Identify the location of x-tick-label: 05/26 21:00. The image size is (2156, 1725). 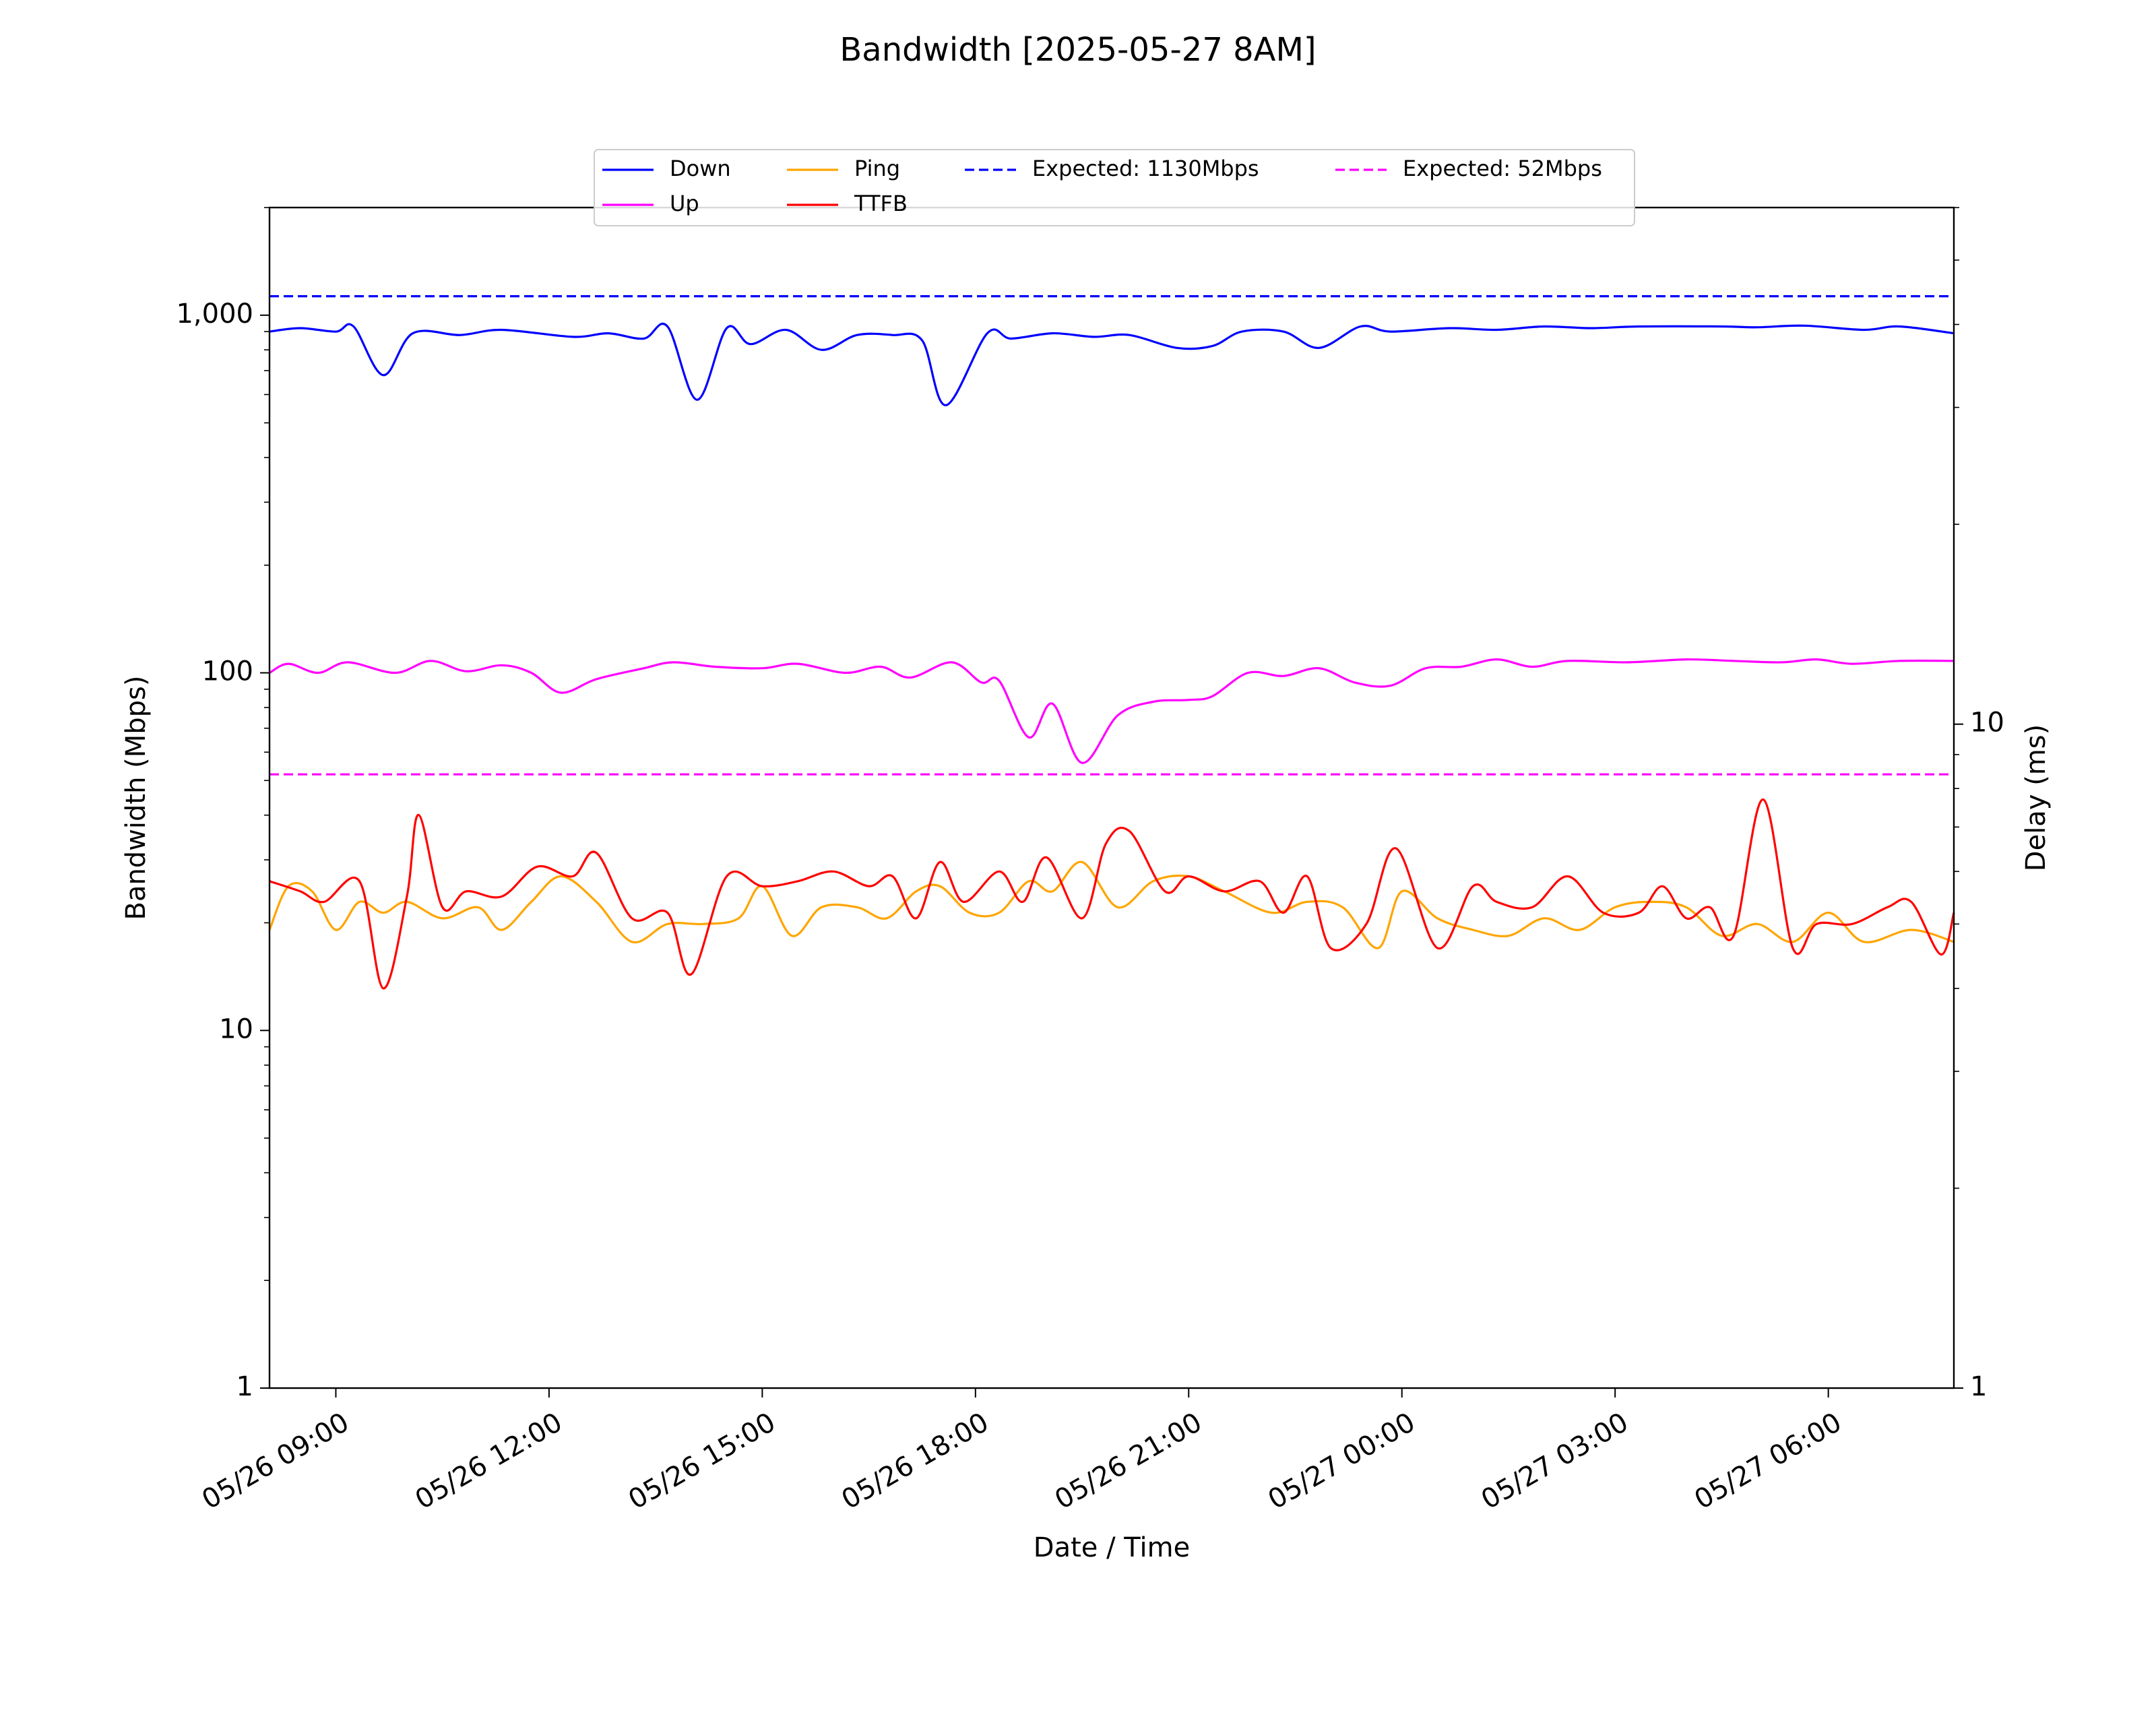
(1128, 1461).